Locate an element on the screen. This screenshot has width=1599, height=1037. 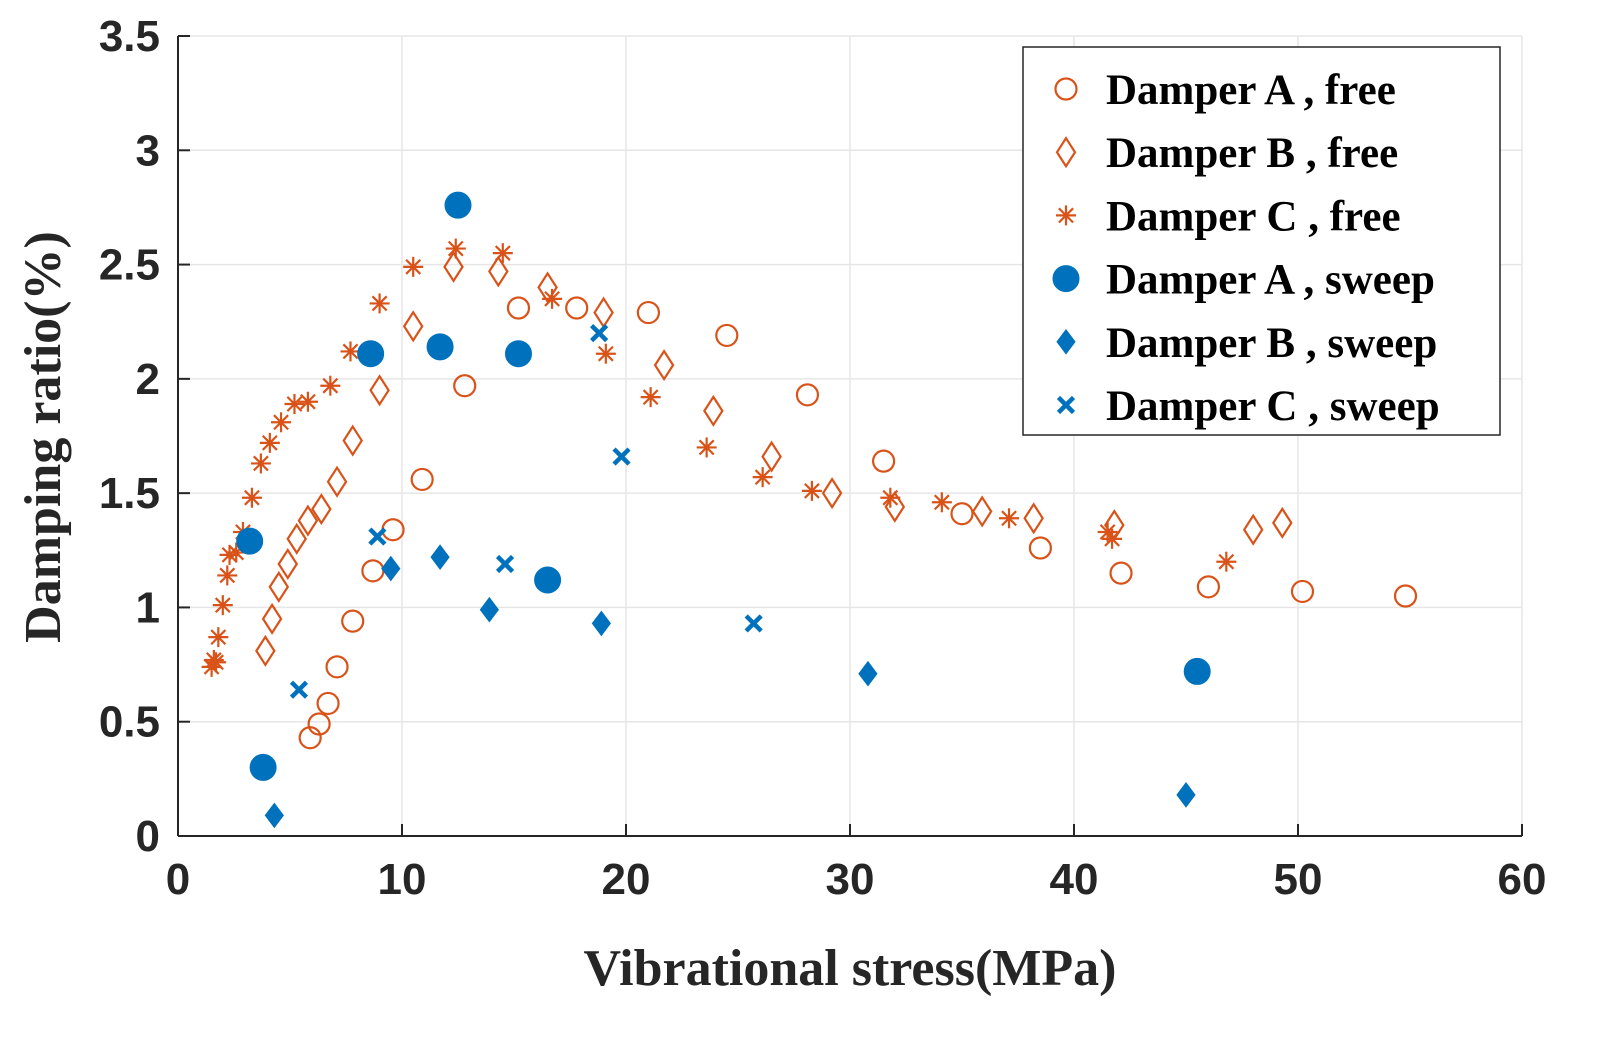
legend-entry: Damper B , sweep is located at coordinates (1246, 343).